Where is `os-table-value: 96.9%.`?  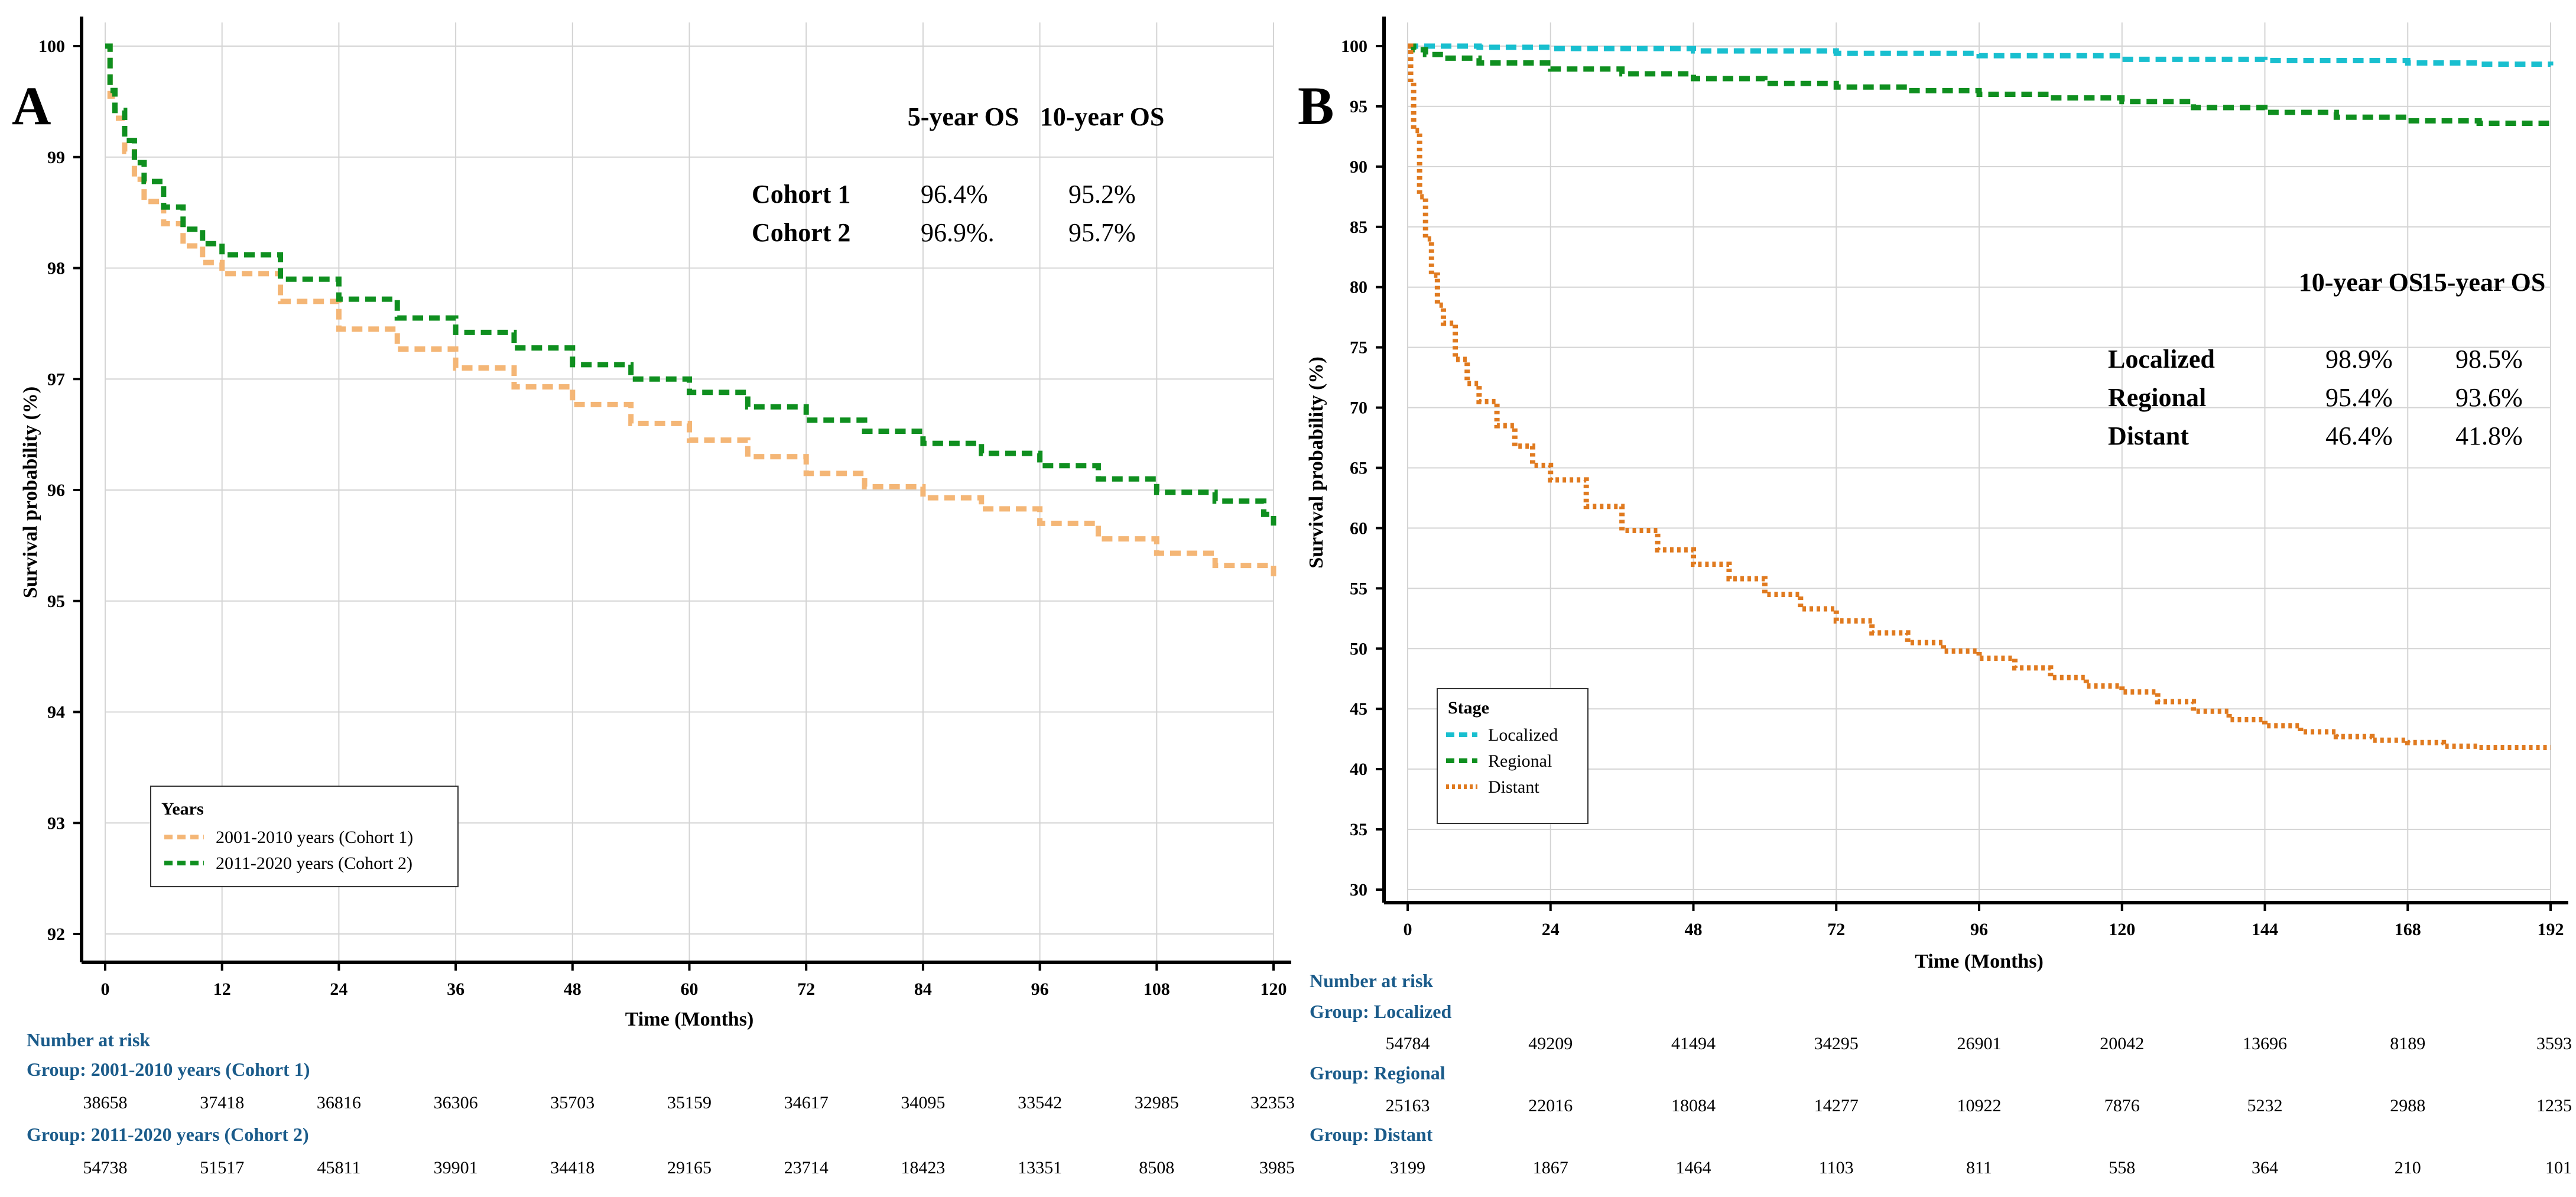 os-table-value: 96.9%. is located at coordinates (958, 233).